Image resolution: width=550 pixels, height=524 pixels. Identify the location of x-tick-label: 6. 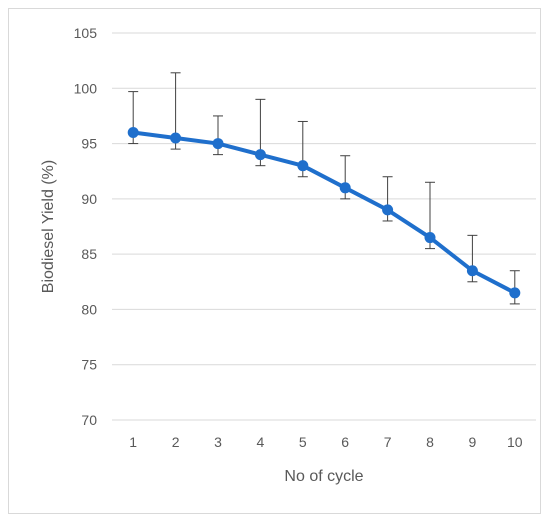
(345, 442).